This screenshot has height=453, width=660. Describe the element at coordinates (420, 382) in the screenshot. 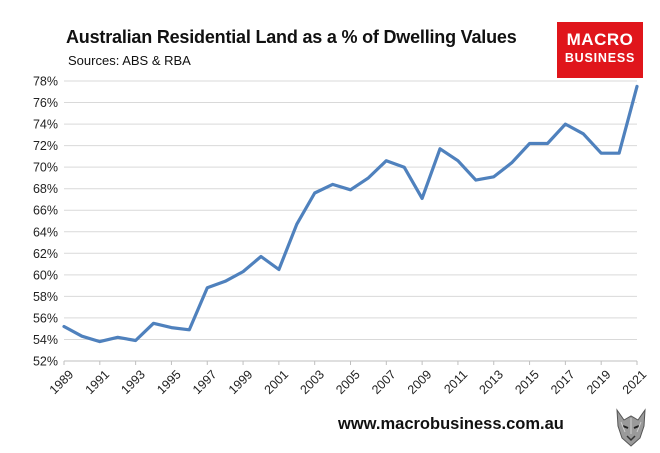

I see `x-tick-label: 2009` at that location.